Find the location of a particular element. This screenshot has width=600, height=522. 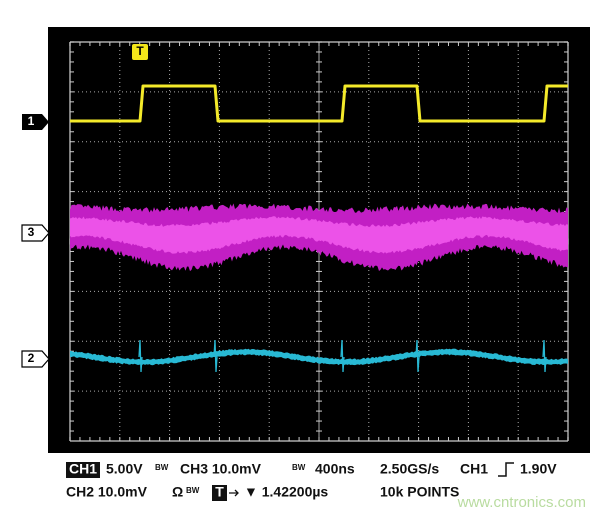

trigger-marker-box is located at coordinates (140, 52).